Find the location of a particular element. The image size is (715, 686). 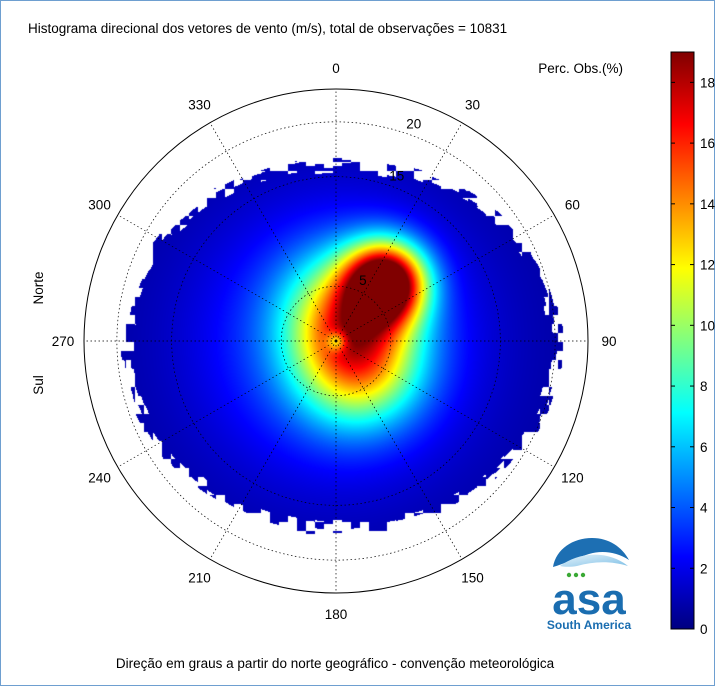

logo-text: asa is located at coordinates (589, 599).